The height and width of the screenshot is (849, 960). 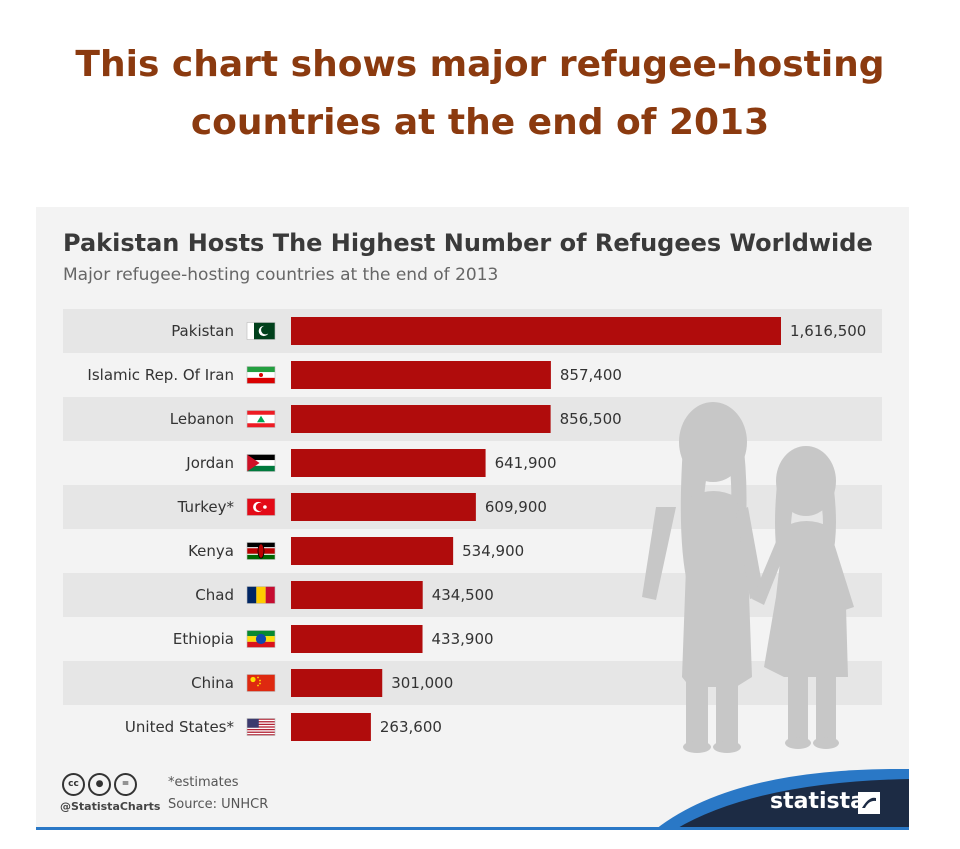 What do you see at coordinates (516, 507) in the screenshot?
I see `value-label: 609,900` at bounding box center [516, 507].